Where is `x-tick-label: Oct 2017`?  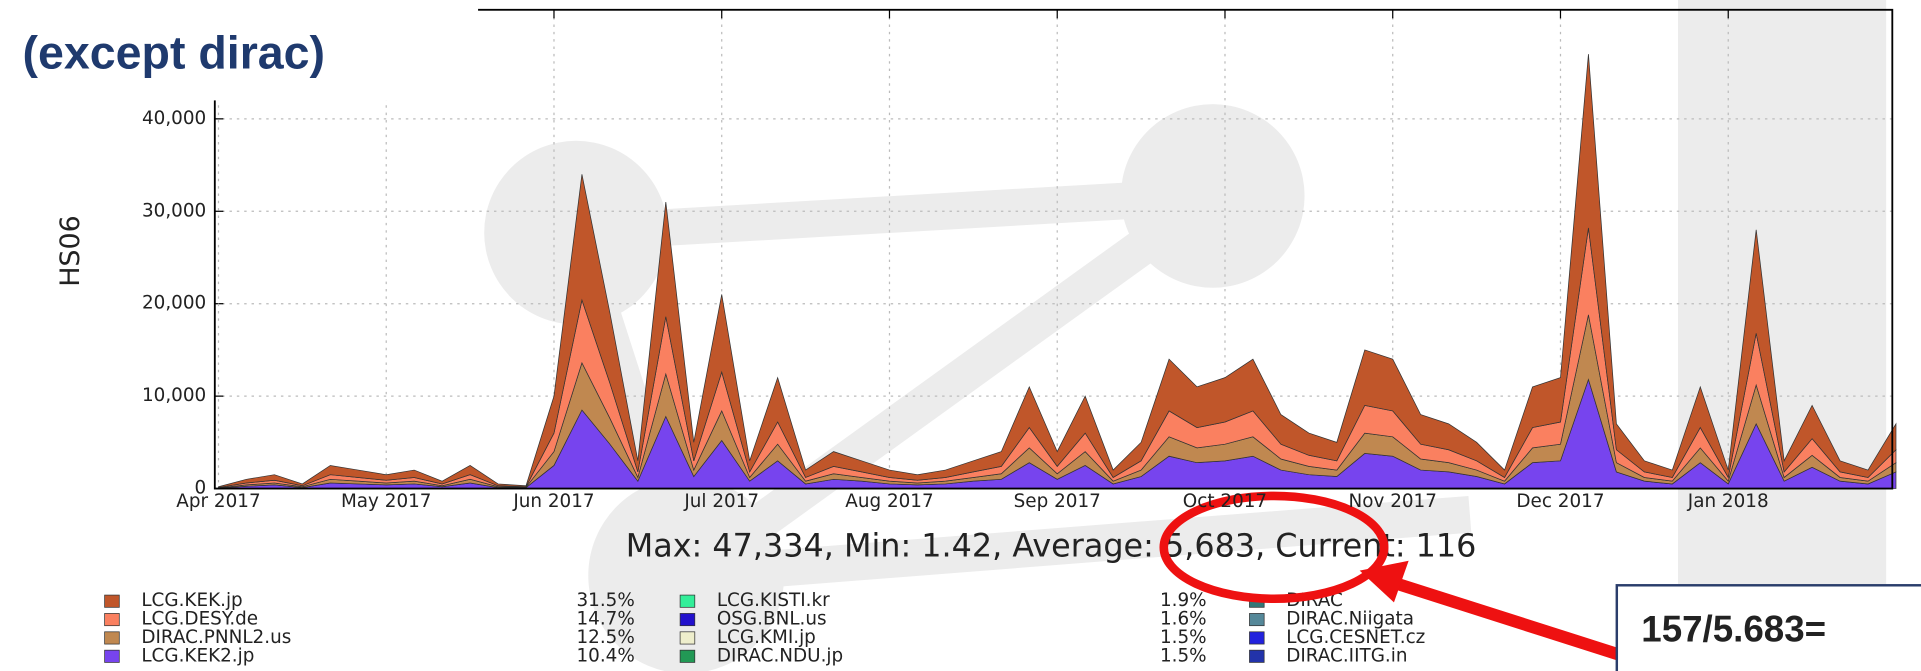 x-tick-label: Oct 2017 is located at coordinates (1225, 501).